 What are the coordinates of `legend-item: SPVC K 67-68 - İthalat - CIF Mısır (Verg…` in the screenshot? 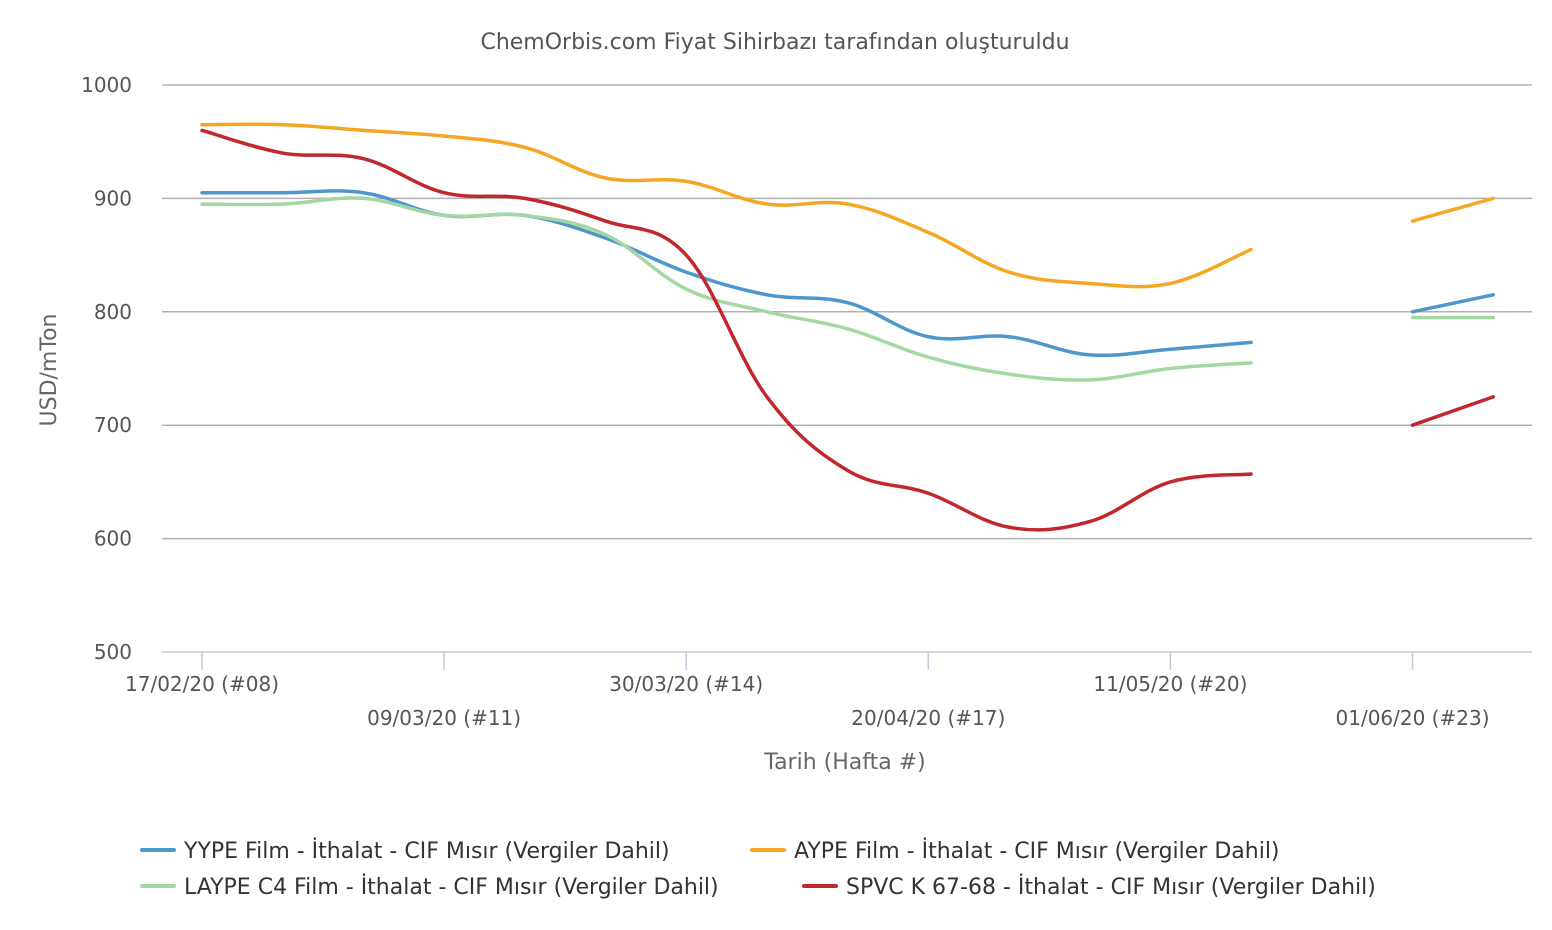 It's located at (1089, 887).